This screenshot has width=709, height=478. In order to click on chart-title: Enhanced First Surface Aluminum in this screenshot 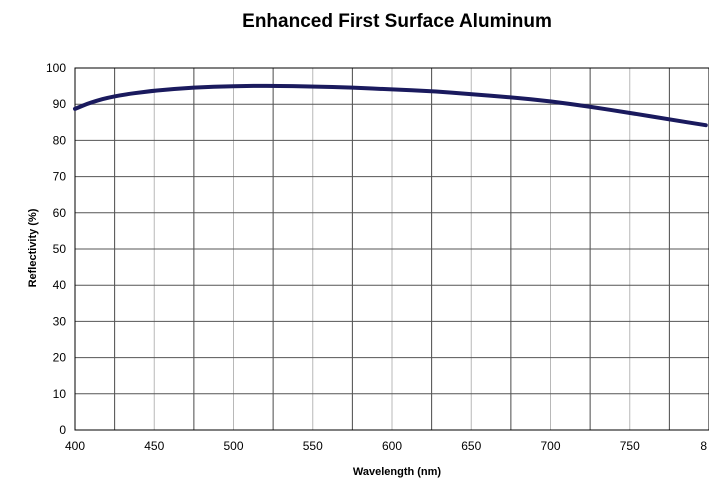, I will do `click(397, 21)`.